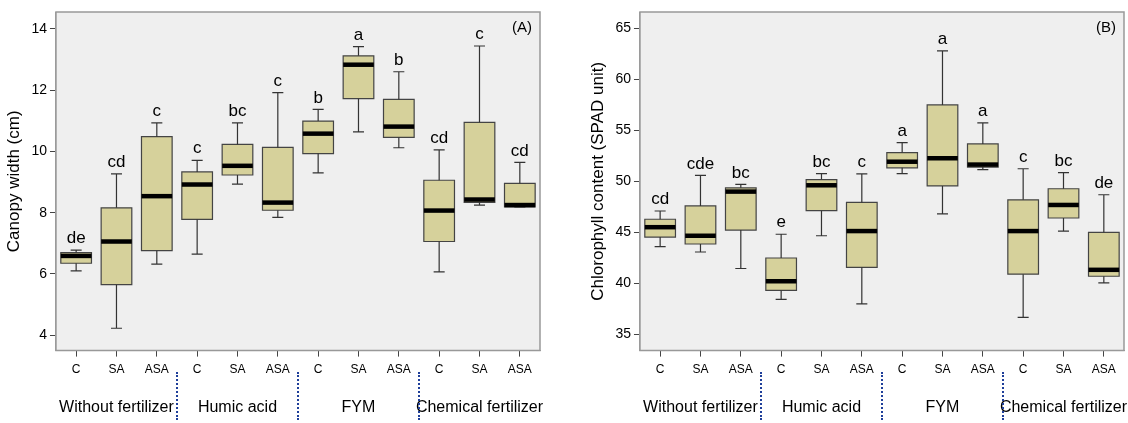 The image size is (1128, 423). Describe the element at coordinates (700, 163) in the screenshot. I see `annotation: cde` at that location.